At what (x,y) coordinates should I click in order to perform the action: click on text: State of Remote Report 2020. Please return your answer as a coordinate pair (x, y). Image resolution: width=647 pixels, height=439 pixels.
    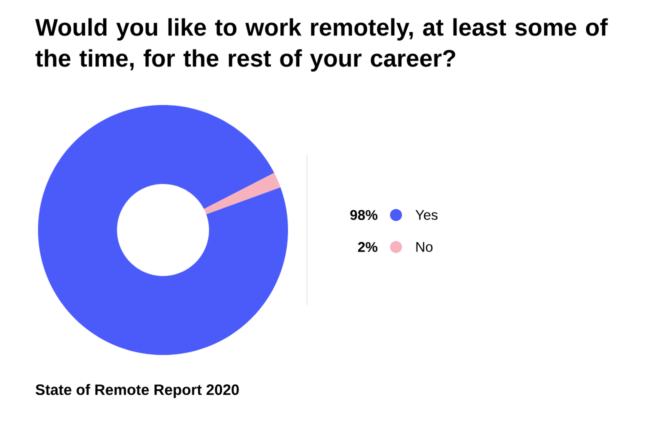
    Looking at the image, I should click on (137, 391).